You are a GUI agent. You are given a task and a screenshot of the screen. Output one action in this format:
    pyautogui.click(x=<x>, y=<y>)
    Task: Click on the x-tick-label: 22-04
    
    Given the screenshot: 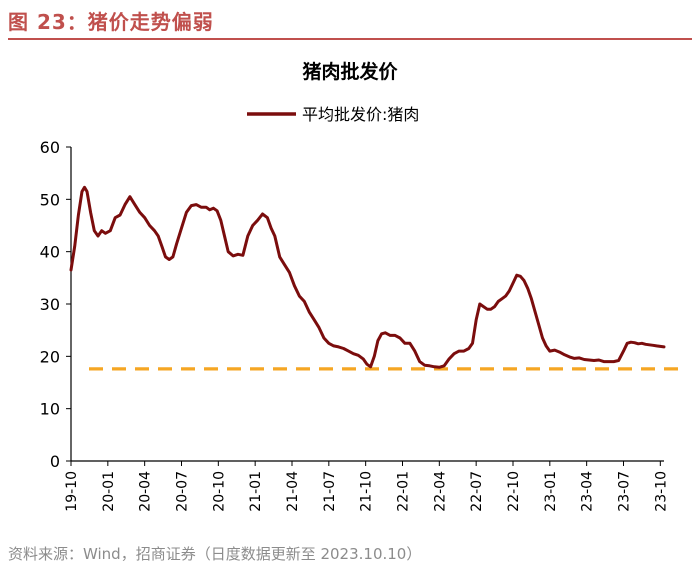 What is the action you would take?
    pyautogui.click(x=440, y=491)
    